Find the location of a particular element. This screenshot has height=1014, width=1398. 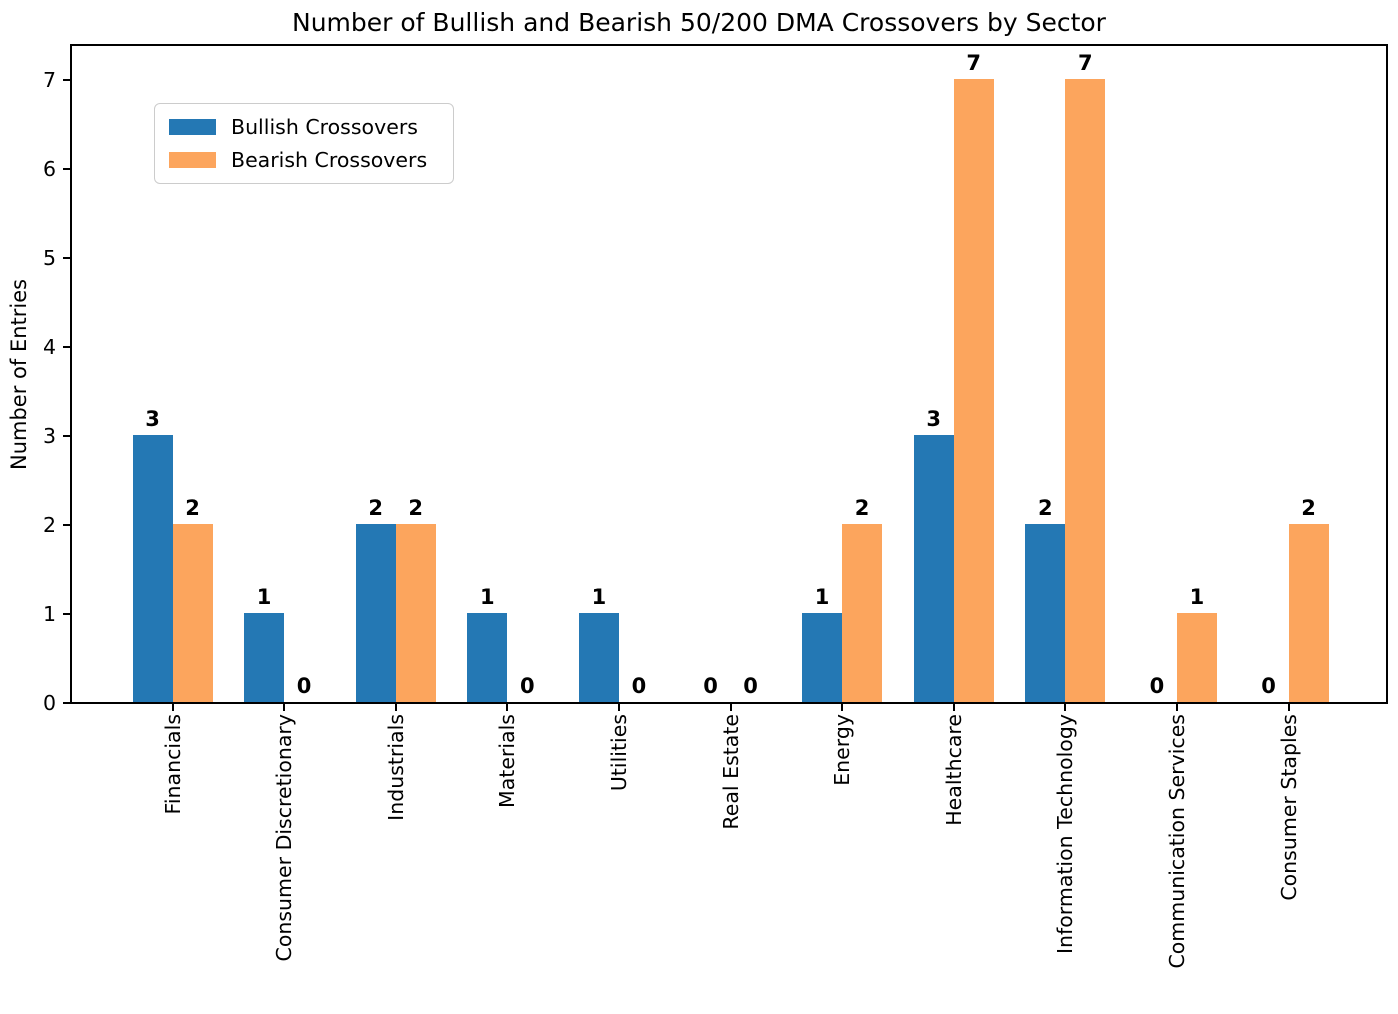

legend-swatch-bearish-crossovers is located at coordinates (192, 160).